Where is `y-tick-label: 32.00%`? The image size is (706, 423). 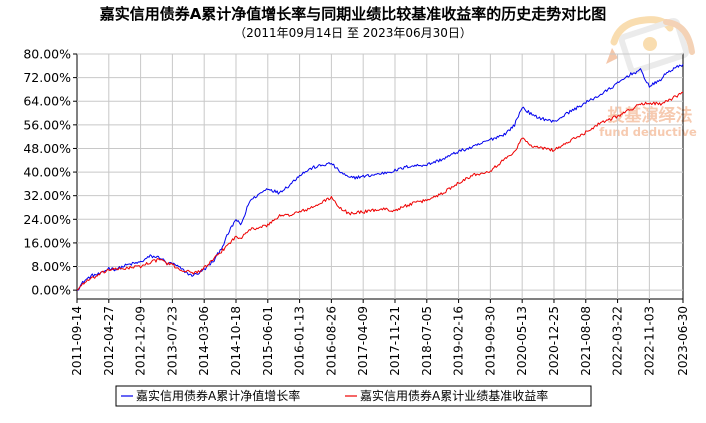
y-tick-label: 32.00% is located at coordinates (47, 195).